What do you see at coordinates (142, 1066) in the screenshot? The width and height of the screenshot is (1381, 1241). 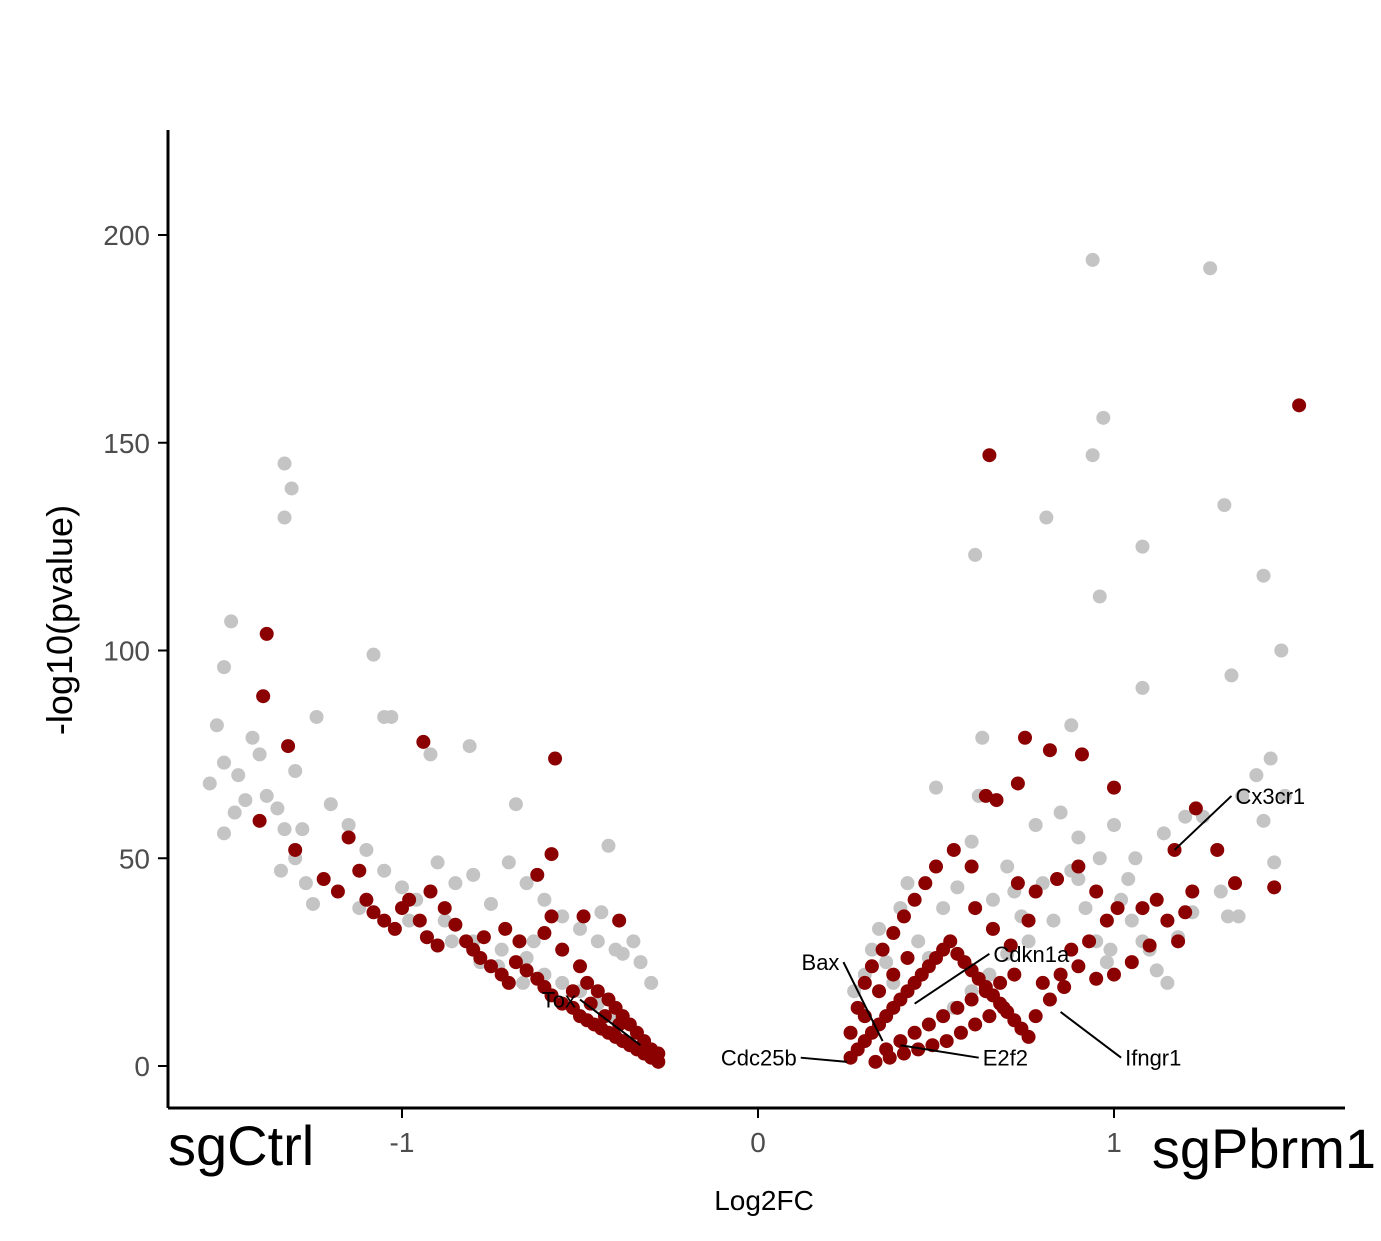 I see `y-tick-label: 0` at bounding box center [142, 1066].